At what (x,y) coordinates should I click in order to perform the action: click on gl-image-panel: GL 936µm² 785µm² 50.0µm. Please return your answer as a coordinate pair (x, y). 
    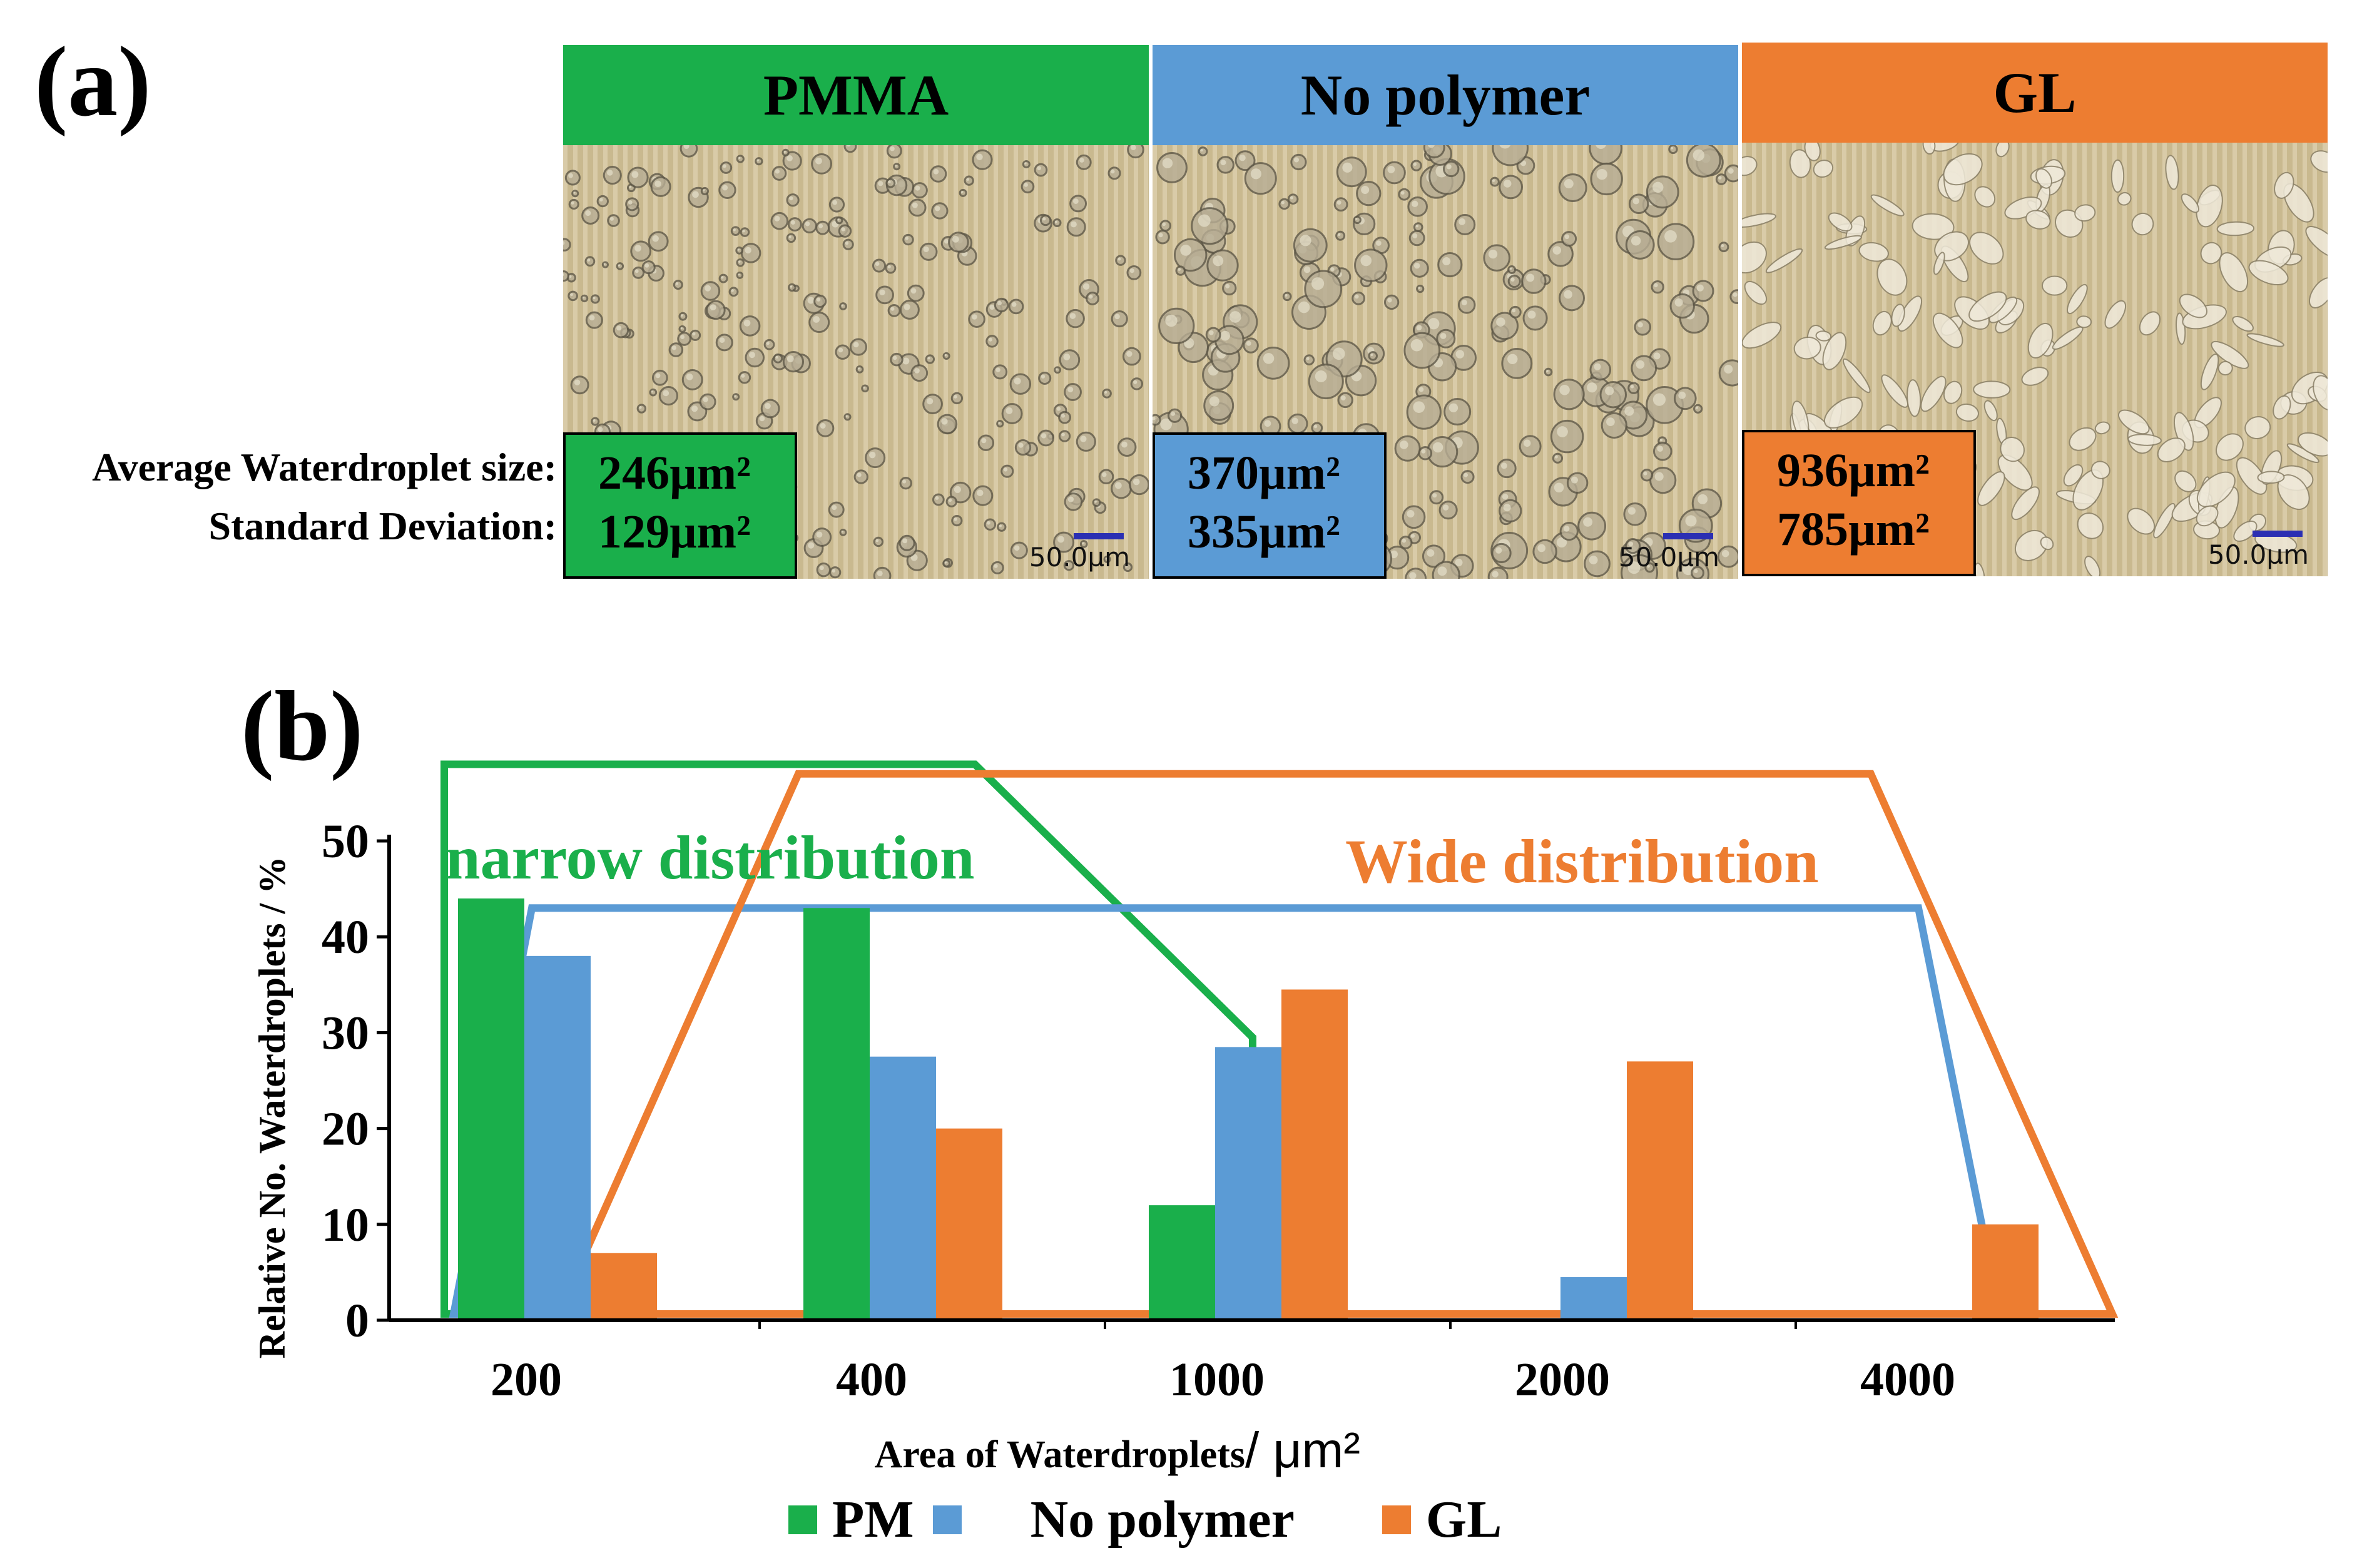
    Looking at the image, I should click on (2035, 309).